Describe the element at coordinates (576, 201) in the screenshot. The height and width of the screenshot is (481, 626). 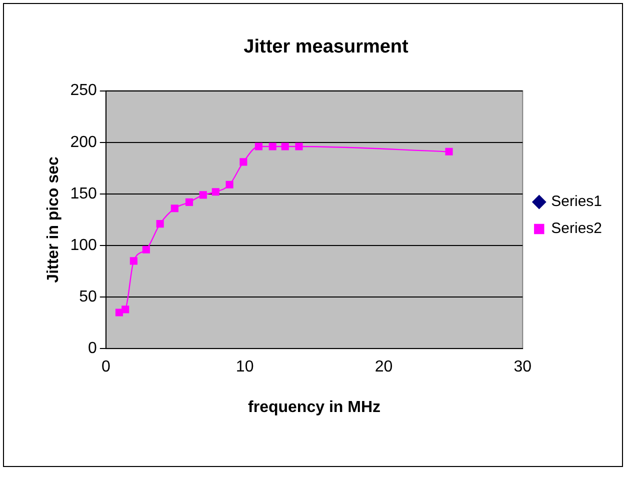
I see `legend-label: Series1` at that location.